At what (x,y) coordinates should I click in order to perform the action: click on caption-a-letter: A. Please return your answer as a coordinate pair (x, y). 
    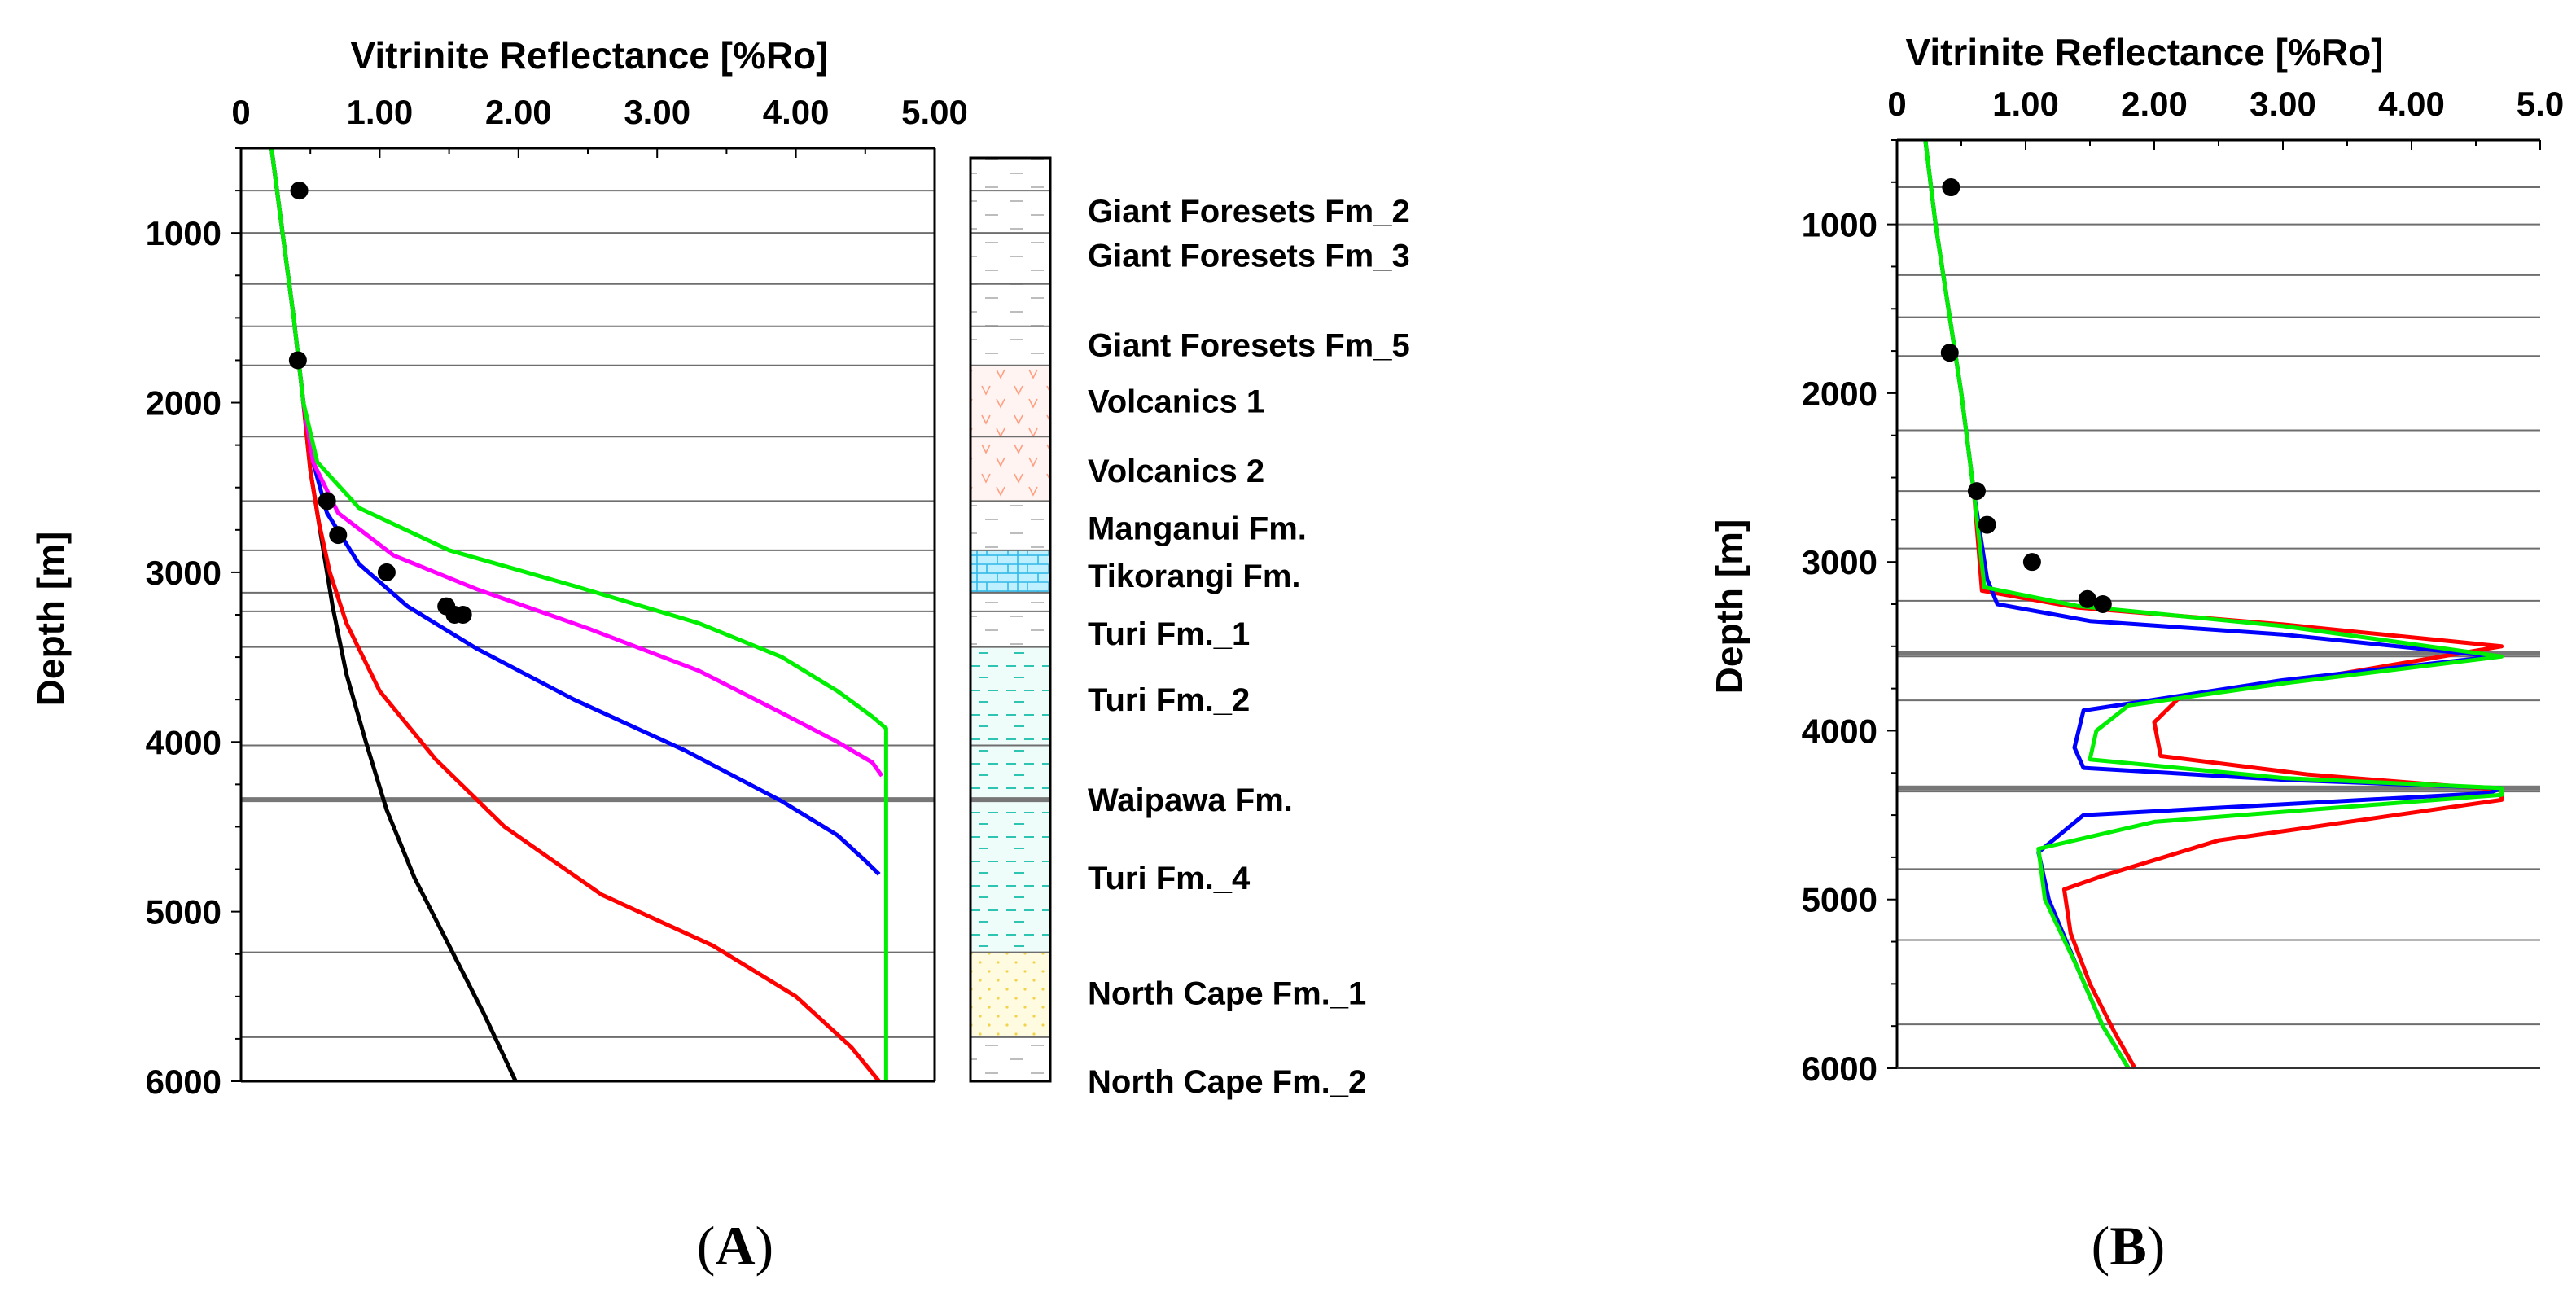
    Looking at the image, I should click on (735, 1246).